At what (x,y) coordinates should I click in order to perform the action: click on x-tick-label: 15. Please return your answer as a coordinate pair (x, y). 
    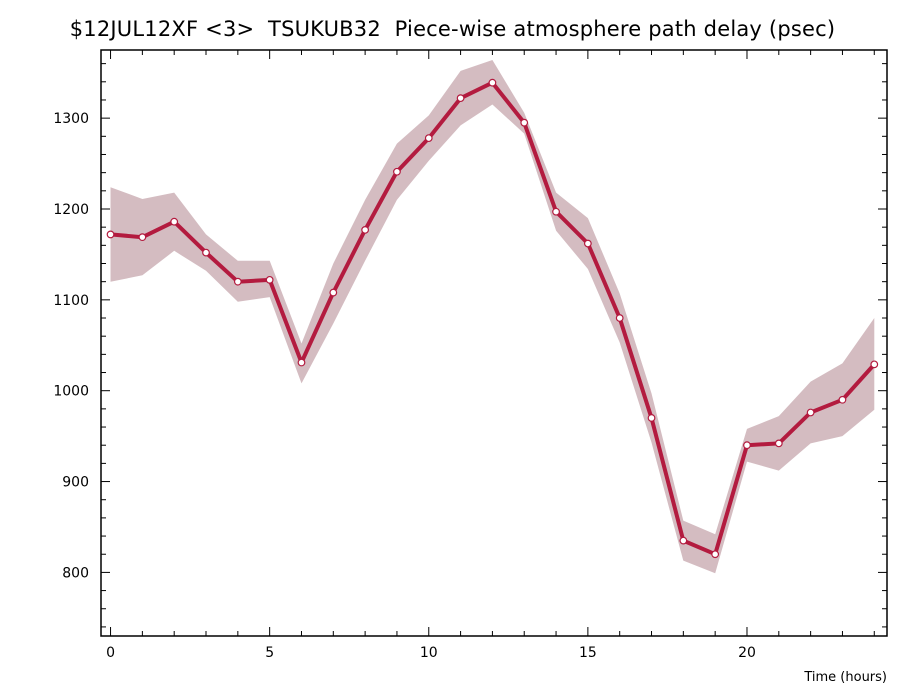
    Looking at the image, I should click on (588, 653).